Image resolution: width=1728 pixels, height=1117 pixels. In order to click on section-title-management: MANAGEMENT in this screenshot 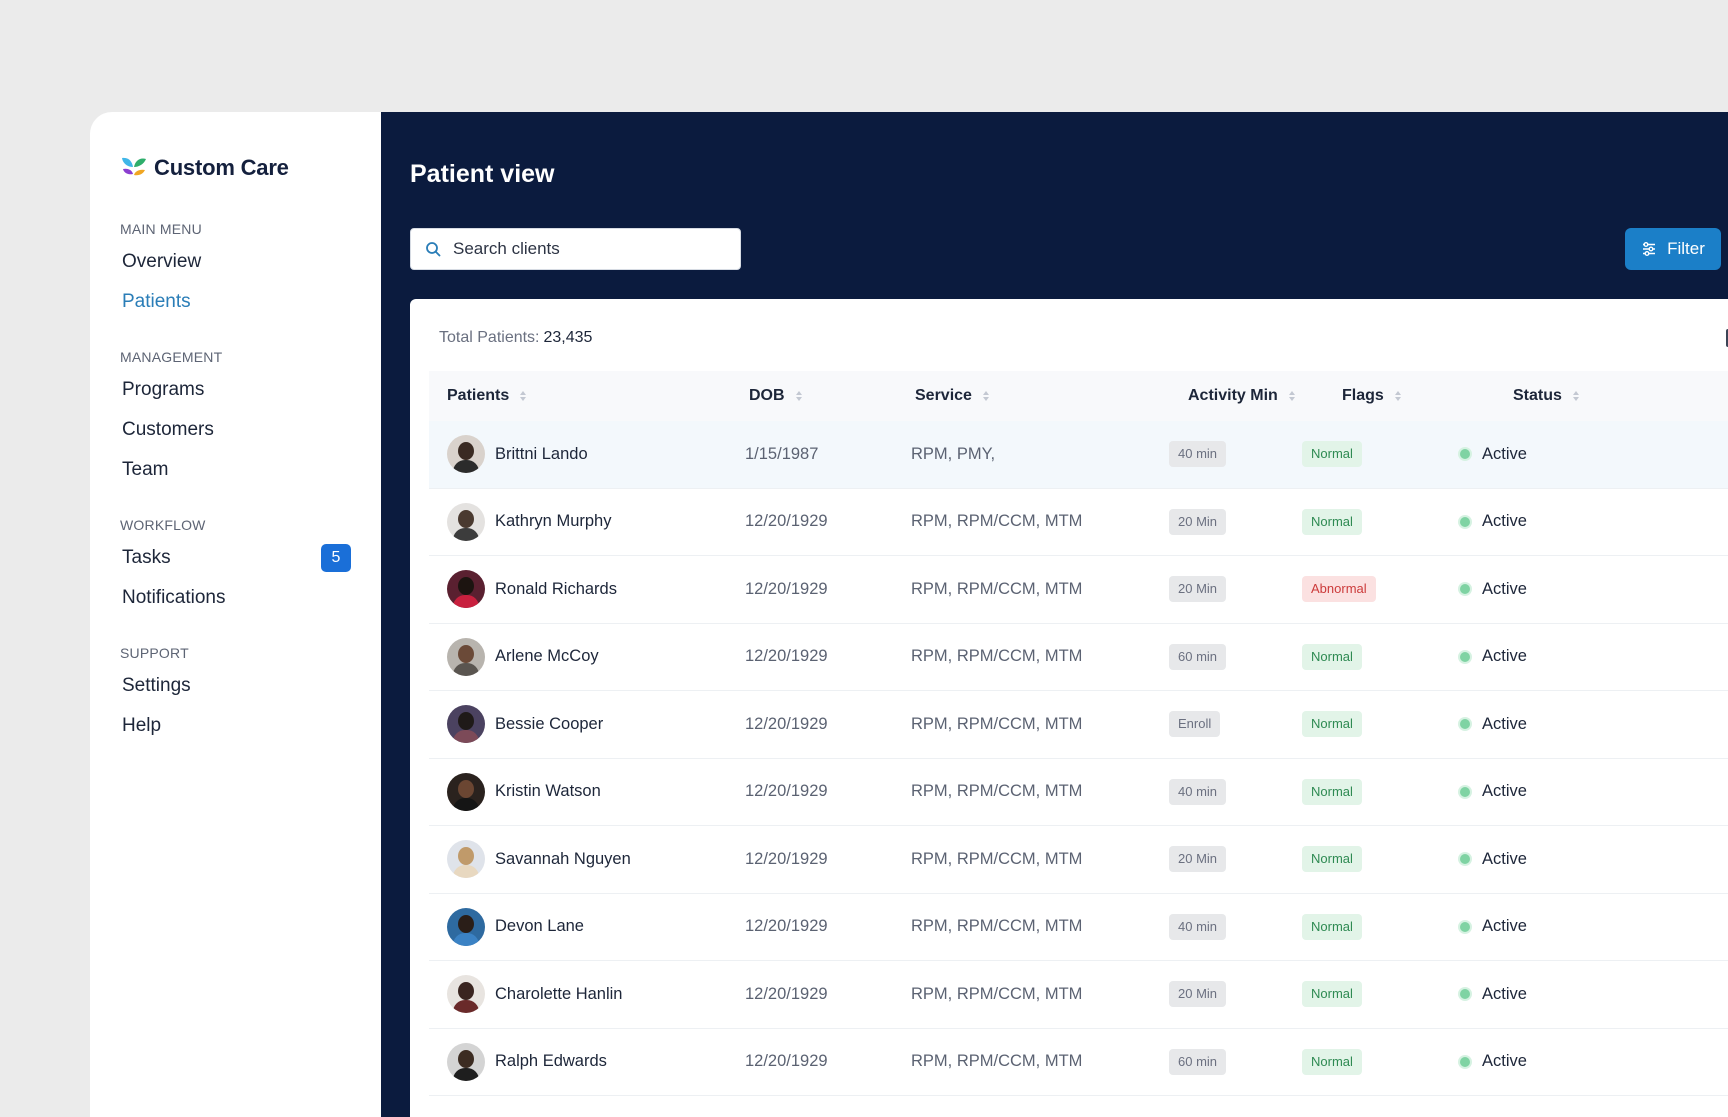, I will do `click(171, 357)`.